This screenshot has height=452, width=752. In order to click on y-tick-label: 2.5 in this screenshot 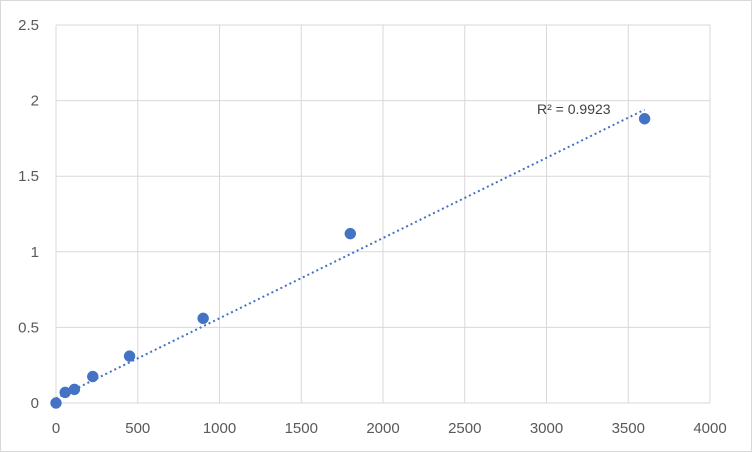, I will do `click(28, 25)`.